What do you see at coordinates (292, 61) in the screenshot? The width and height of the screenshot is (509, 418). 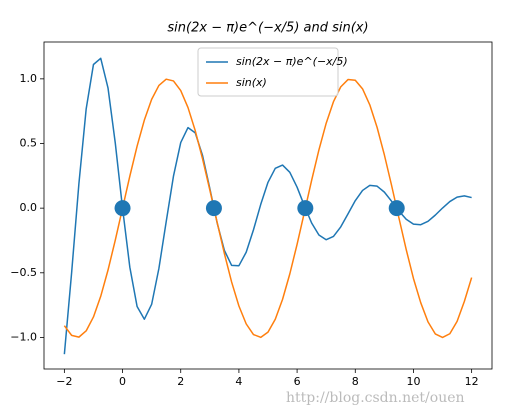 I see `legend-label: sin(2x − π)e^(−x/5)` at bounding box center [292, 61].